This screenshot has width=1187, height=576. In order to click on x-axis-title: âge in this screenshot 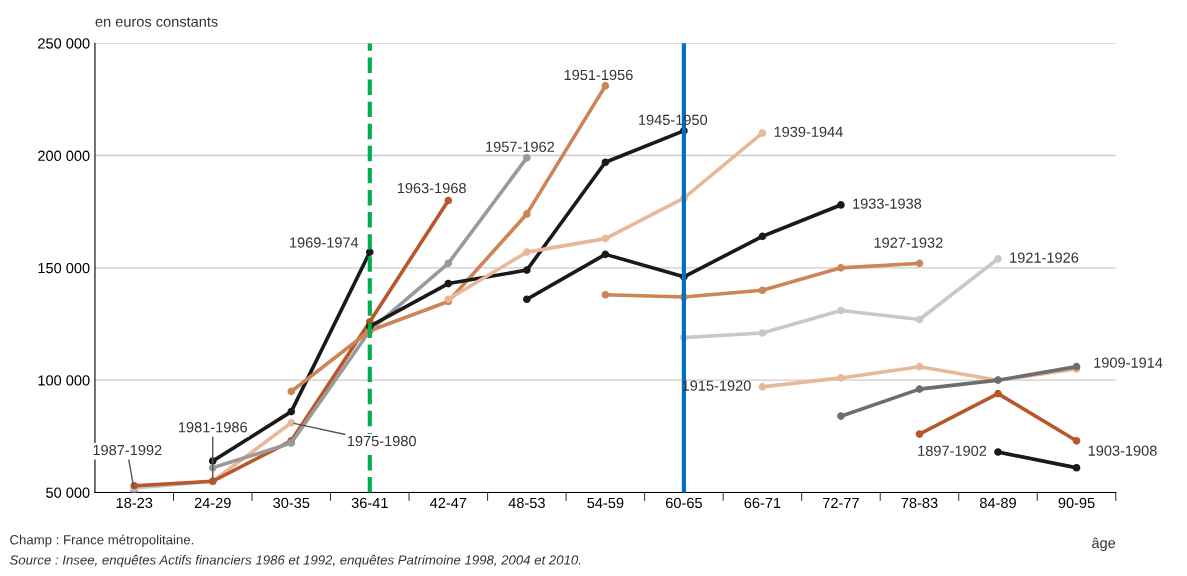, I will do `click(1104, 544)`.